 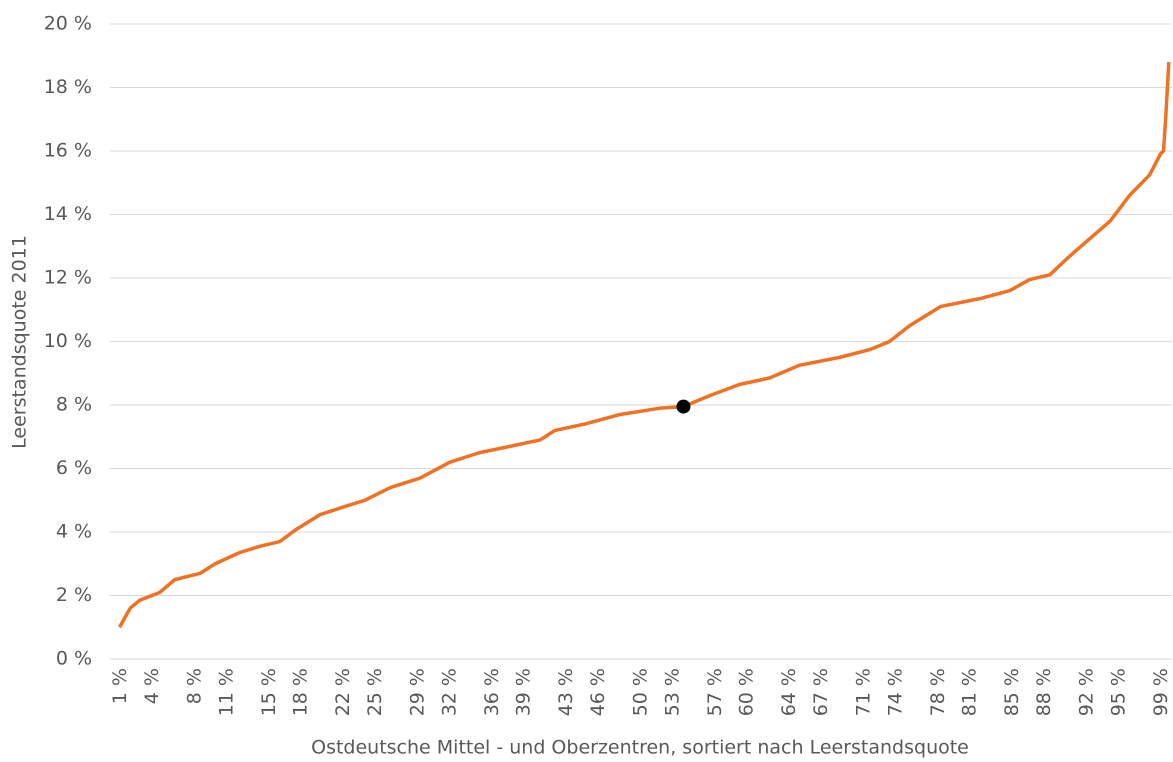 What do you see at coordinates (641, 692) in the screenshot?
I see `x-tick-label: 50 %` at bounding box center [641, 692].